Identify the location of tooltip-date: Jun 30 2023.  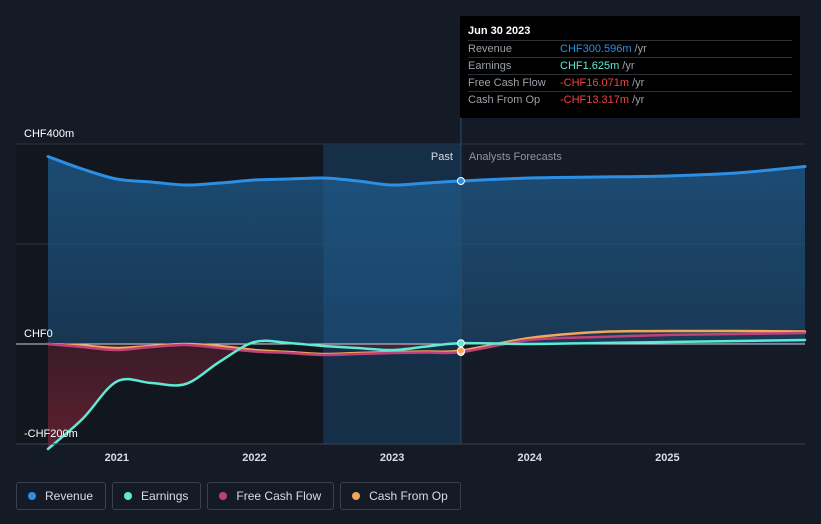
(499, 31).